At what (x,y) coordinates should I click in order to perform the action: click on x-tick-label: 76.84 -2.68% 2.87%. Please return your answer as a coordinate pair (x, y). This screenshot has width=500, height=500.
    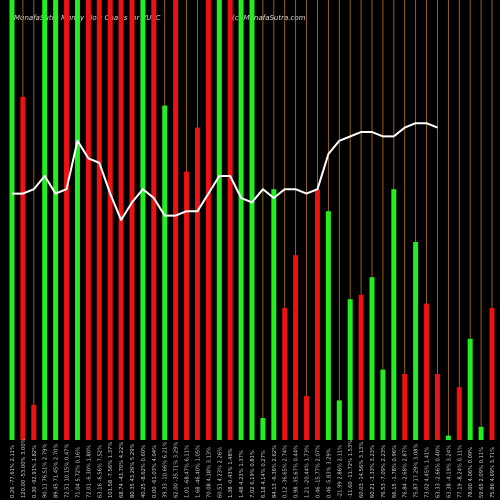
    Looking at the image, I should click on (406, 471).